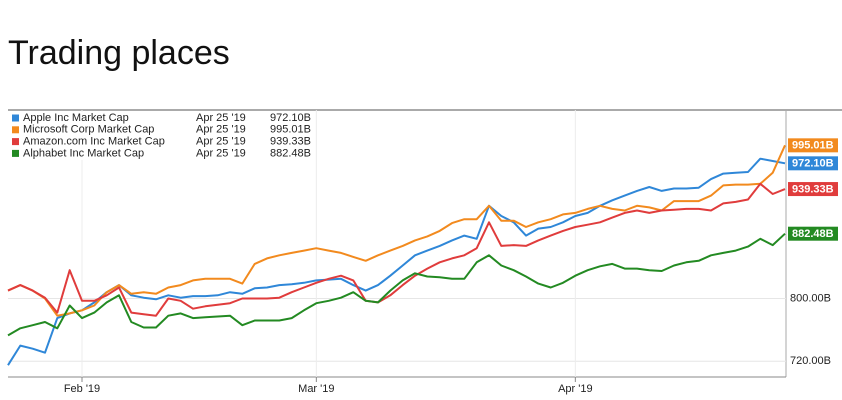 The width and height of the screenshot is (842, 400). I want to click on legend-box, so click(158, 136).